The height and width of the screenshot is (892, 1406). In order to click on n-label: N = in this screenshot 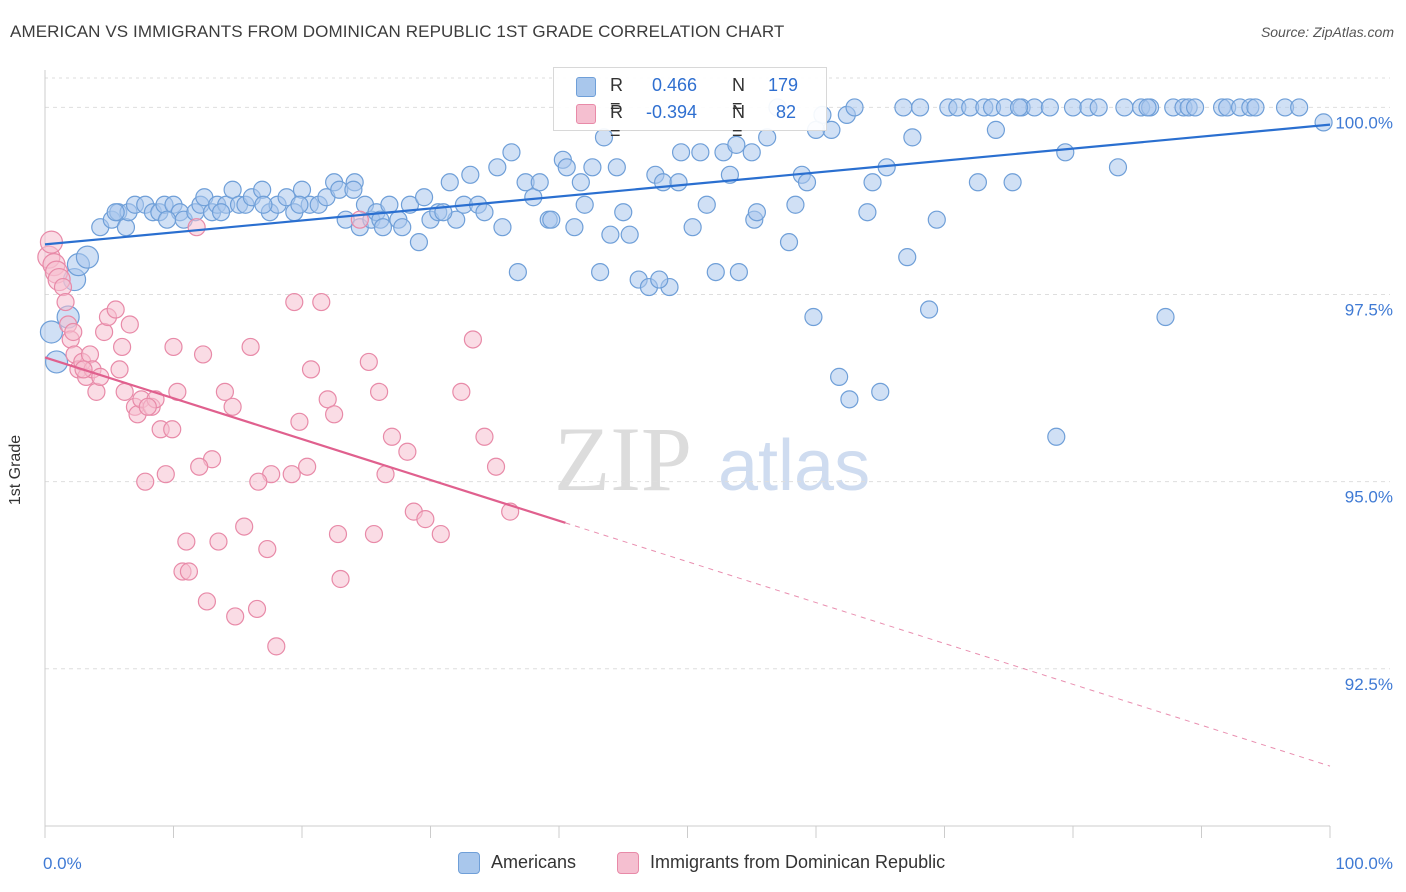, I will do `click(738, 122)`.